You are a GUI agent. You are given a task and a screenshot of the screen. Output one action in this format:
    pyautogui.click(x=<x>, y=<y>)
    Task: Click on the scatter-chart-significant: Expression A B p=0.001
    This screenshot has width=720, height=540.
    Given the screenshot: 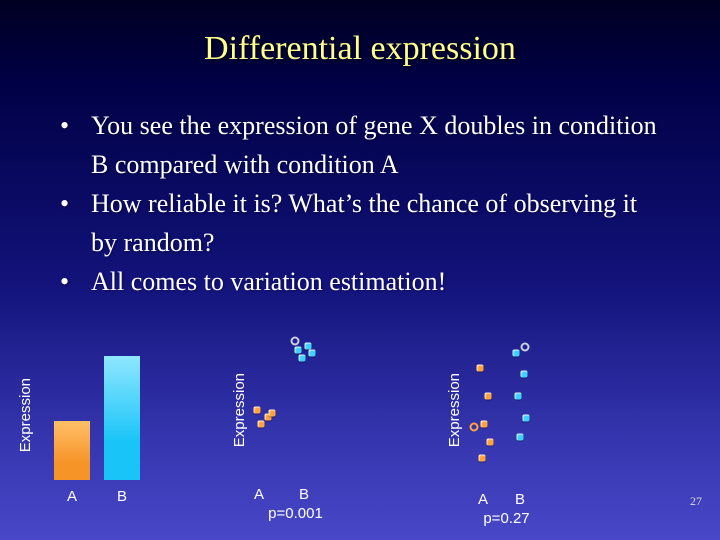 What is the action you would take?
    pyautogui.click(x=313, y=438)
    